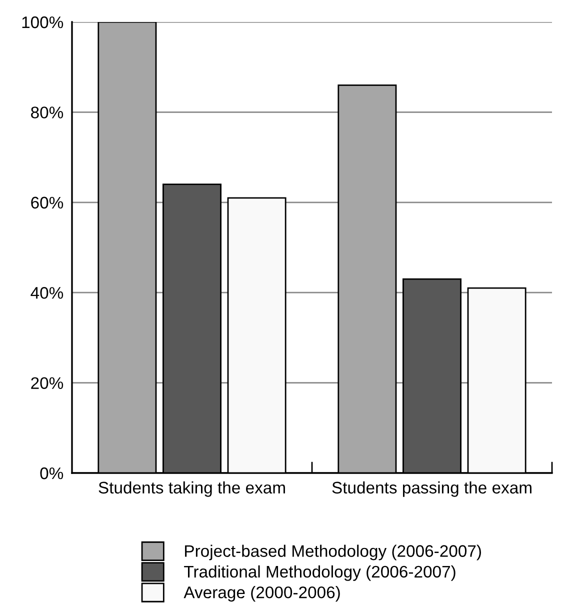 Image resolution: width=565 pixels, height=613 pixels. I want to click on y-tick-label: 20%, so click(47, 383).